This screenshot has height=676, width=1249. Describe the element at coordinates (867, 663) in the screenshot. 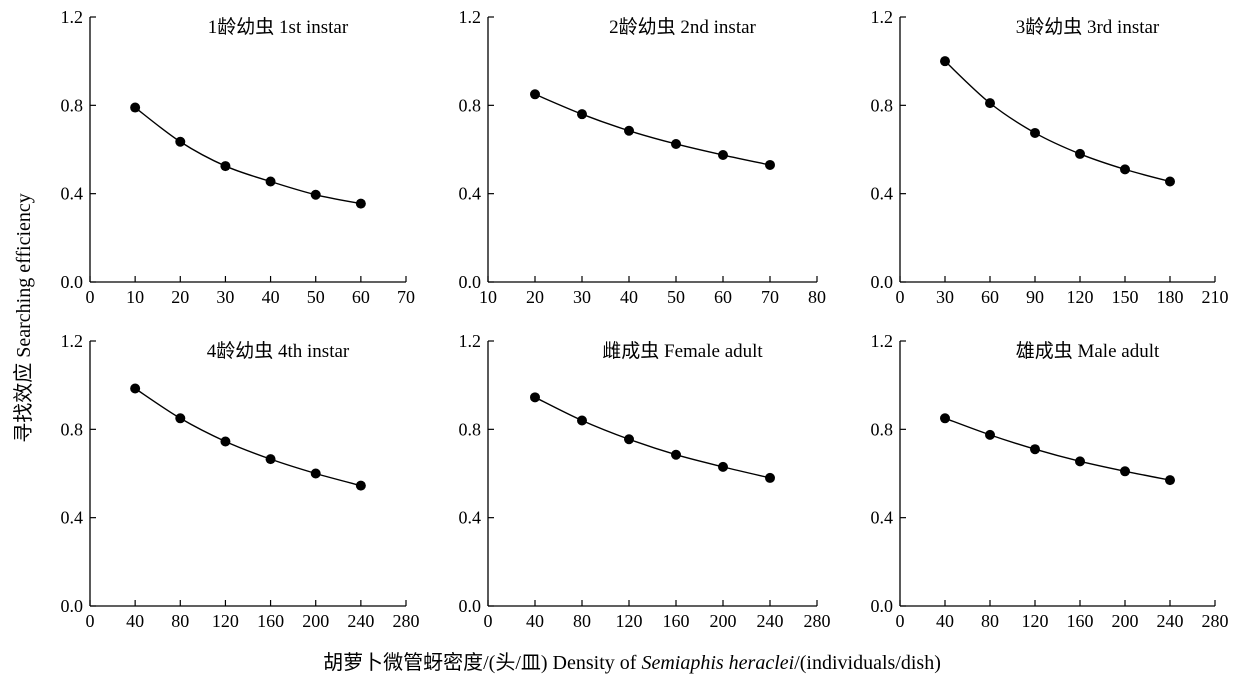

I see `x-axis-label-suffix: /(individuals/dish)` at that location.